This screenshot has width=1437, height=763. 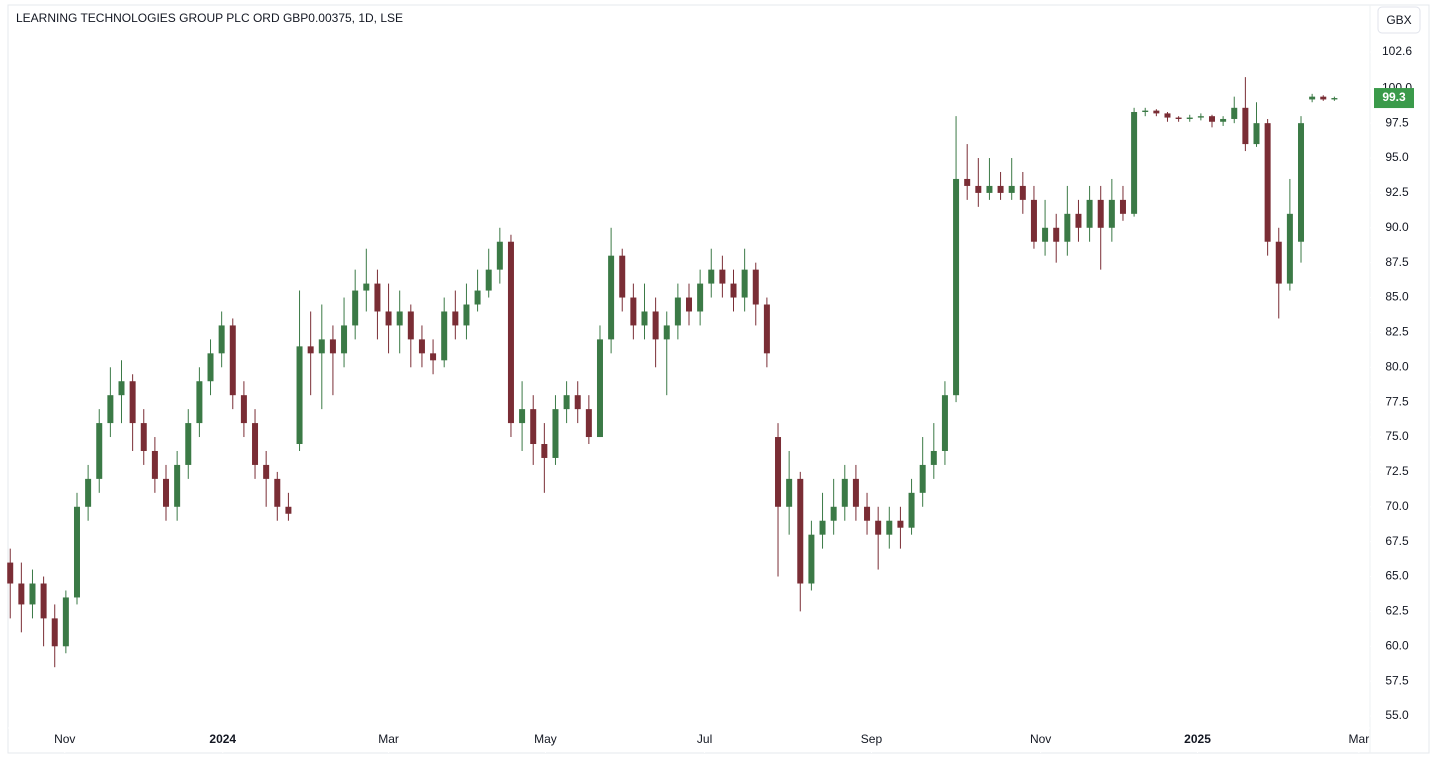 I want to click on y-tick-label: 80.0, so click(x=1397, y=366).